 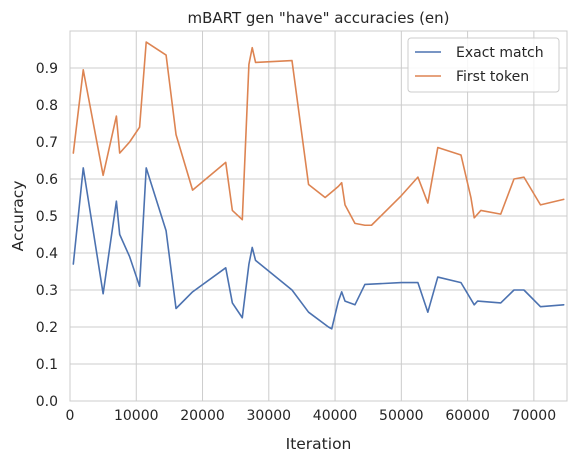 I want to click on y-tick-label: 0.0, so click(x=47, y=402).